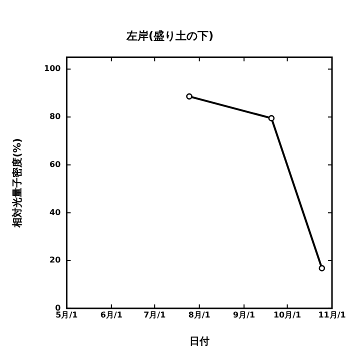  Describe the element at coordinates (56, 117) in the screenshot. I see `y-tick-label: 80` at that location.